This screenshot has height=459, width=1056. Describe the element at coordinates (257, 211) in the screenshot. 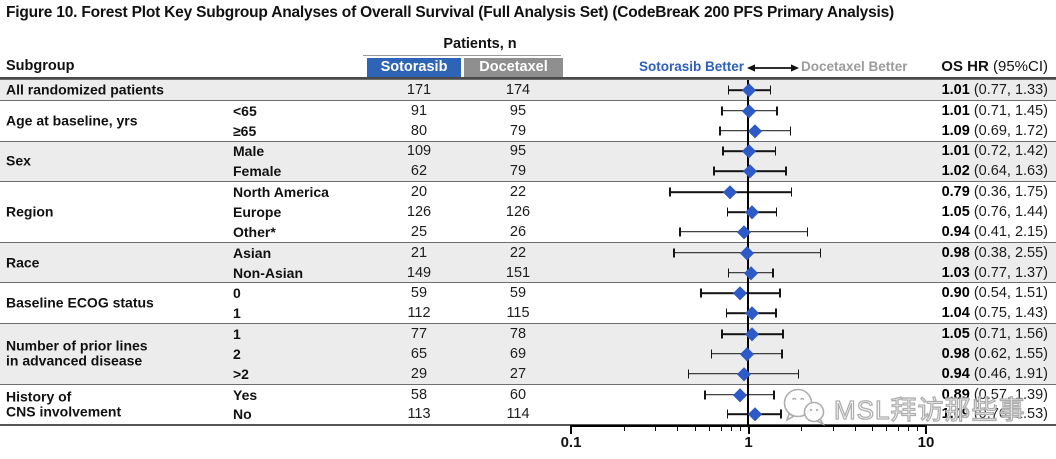

I see `subgroup-level-label: Europe` at that location.